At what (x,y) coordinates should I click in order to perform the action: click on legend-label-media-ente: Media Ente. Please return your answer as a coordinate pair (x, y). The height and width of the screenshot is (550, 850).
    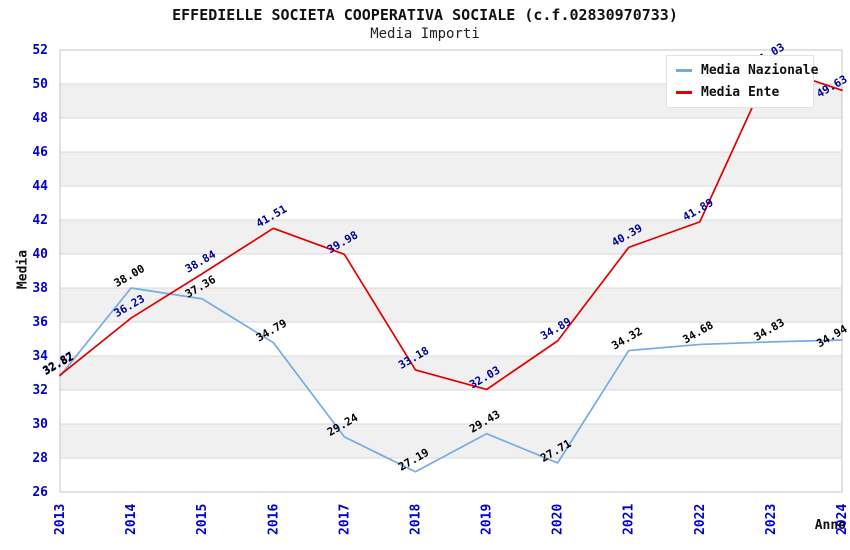
    Looking at the image, I should click on (740, 92).